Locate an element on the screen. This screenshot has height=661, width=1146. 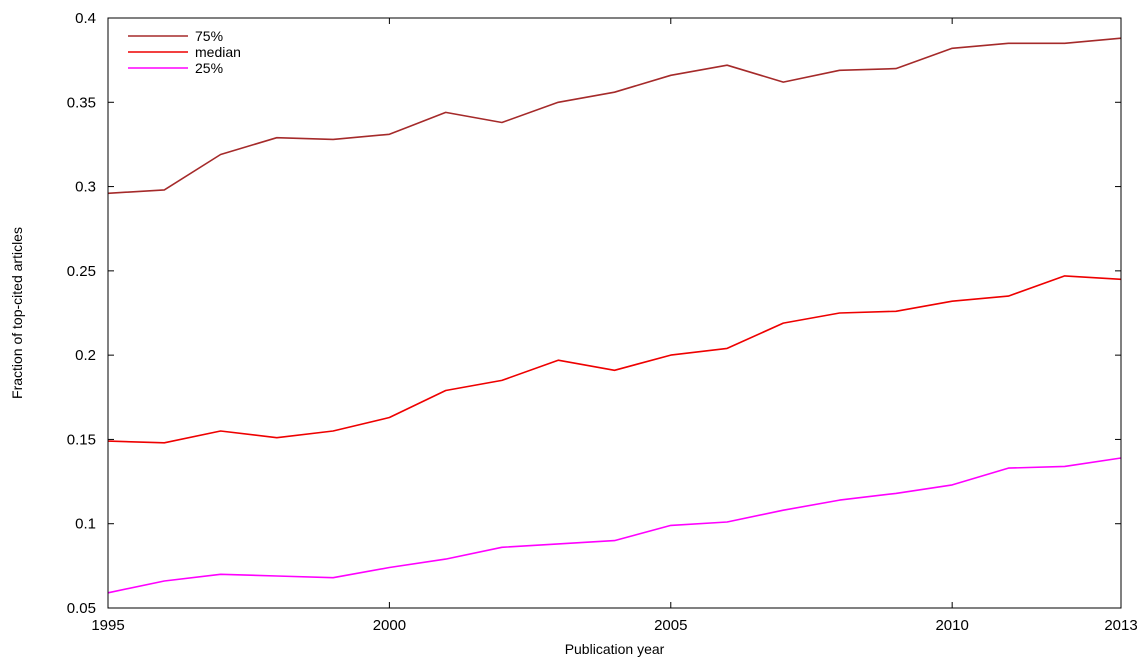
y-tick-label: 0.3 is located at coordinates (85, 187).